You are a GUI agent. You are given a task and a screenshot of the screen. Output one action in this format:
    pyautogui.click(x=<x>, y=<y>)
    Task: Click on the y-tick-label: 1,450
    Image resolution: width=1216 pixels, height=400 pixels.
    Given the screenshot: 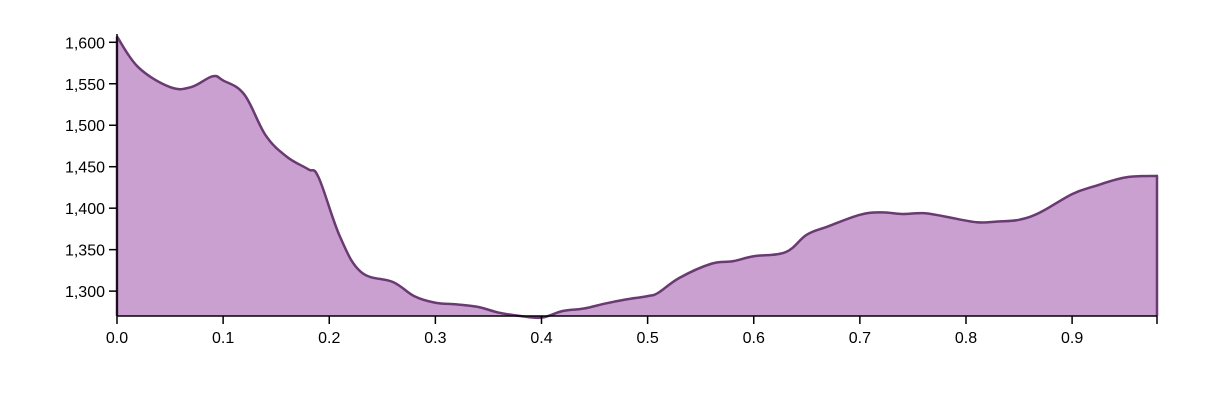 What is the action you would take?
    pyautogui.click(x=85, y=168)
    